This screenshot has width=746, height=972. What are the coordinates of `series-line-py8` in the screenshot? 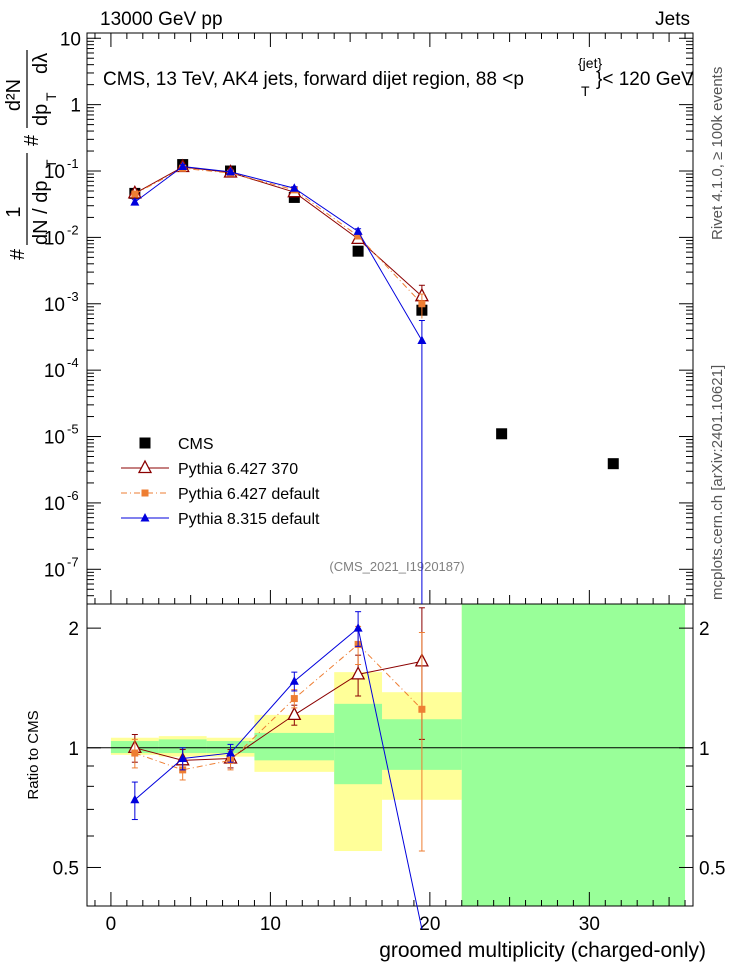 It's located at (278, 253).